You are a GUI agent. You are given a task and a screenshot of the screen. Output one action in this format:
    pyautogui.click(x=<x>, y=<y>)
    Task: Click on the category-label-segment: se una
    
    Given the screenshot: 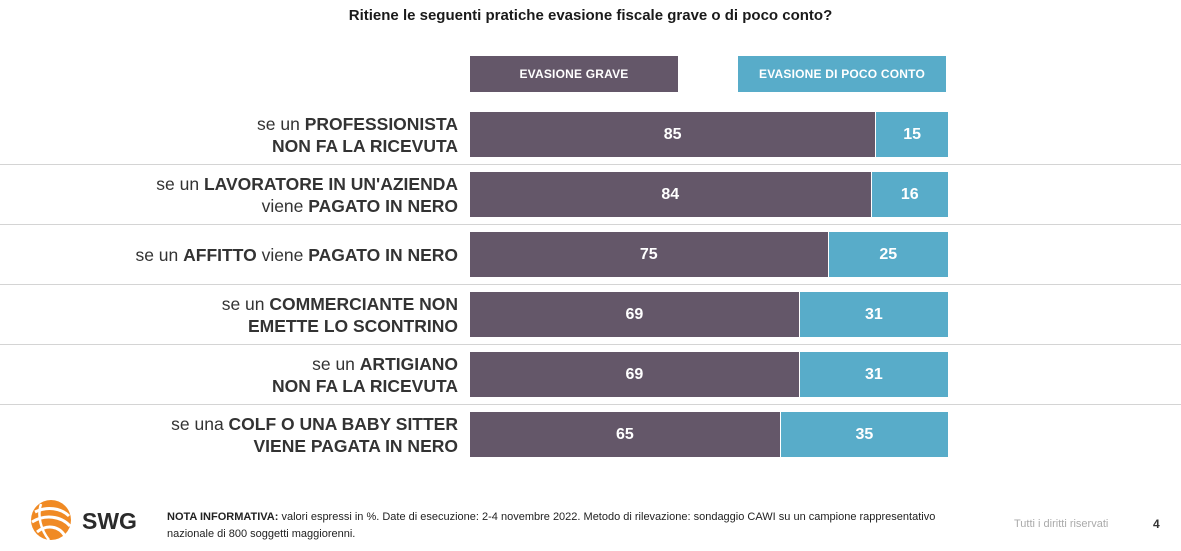 What is the action you would take?
    pyautogui.click(x=200, y=423)
    